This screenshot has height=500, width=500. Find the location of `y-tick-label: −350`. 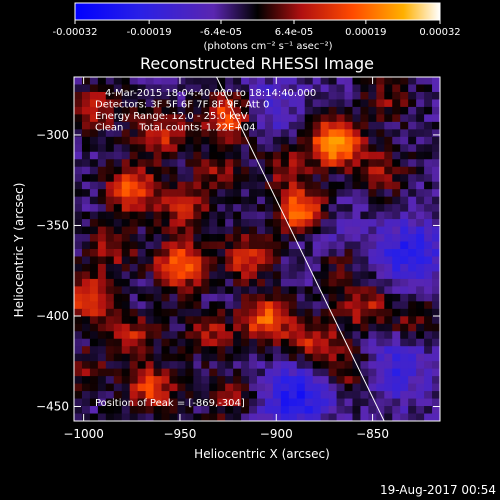

y-tick-label: −350 is located at coordinates (52, 225).